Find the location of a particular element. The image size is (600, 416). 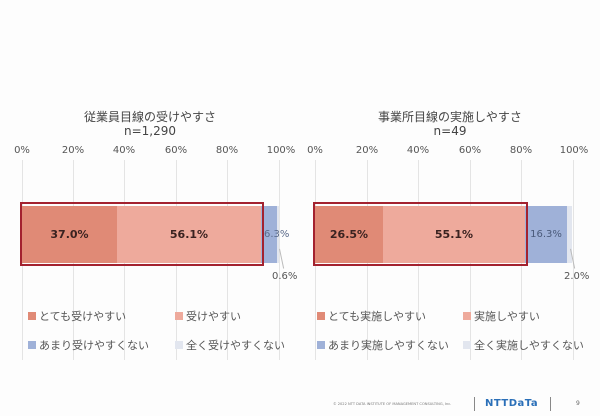

left-chart-title: 従業員目線の受けやすさ is located at coordinates (149, 117).